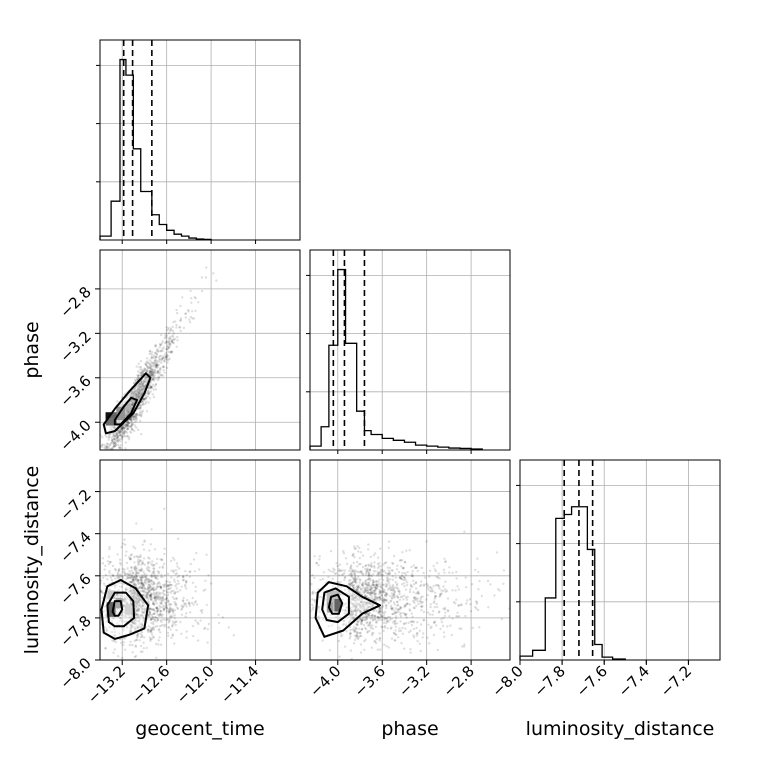 This screenshot has height=760, width=760. Describe the element at coordinates (414, 681) in the screenshot. I see `x-tick-label: −3.2` at that location.